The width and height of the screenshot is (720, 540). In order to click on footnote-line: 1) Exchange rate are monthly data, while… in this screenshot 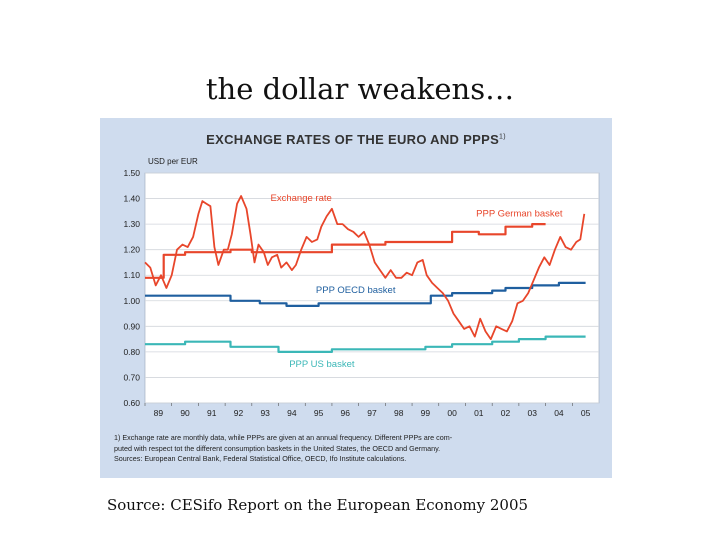, I will do `click(283, 437)`.